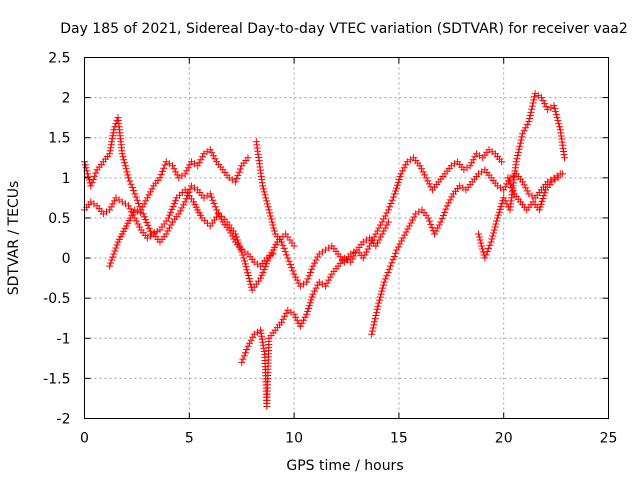 The image size is (640, 480). I want to click on x-tick-label: 5, so click(189, 439).